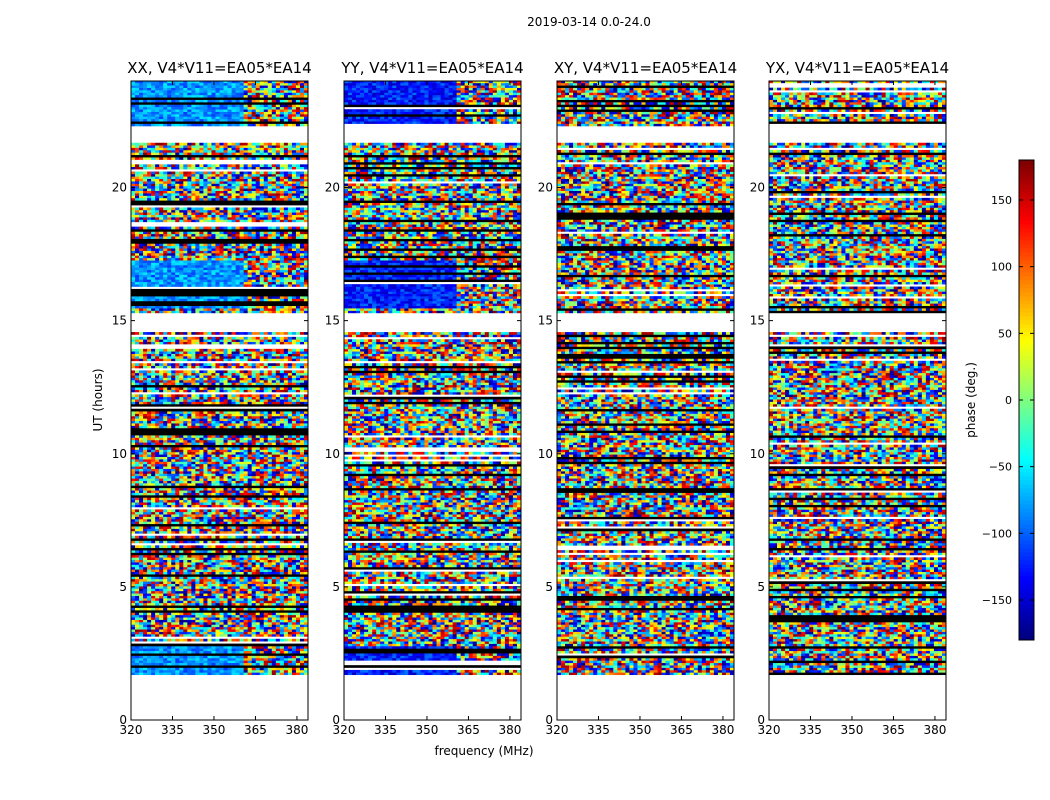  Describe the element at coordinates (1008, 400) in the screenshot. I see `colorbar-tick-label: 0` at that location.